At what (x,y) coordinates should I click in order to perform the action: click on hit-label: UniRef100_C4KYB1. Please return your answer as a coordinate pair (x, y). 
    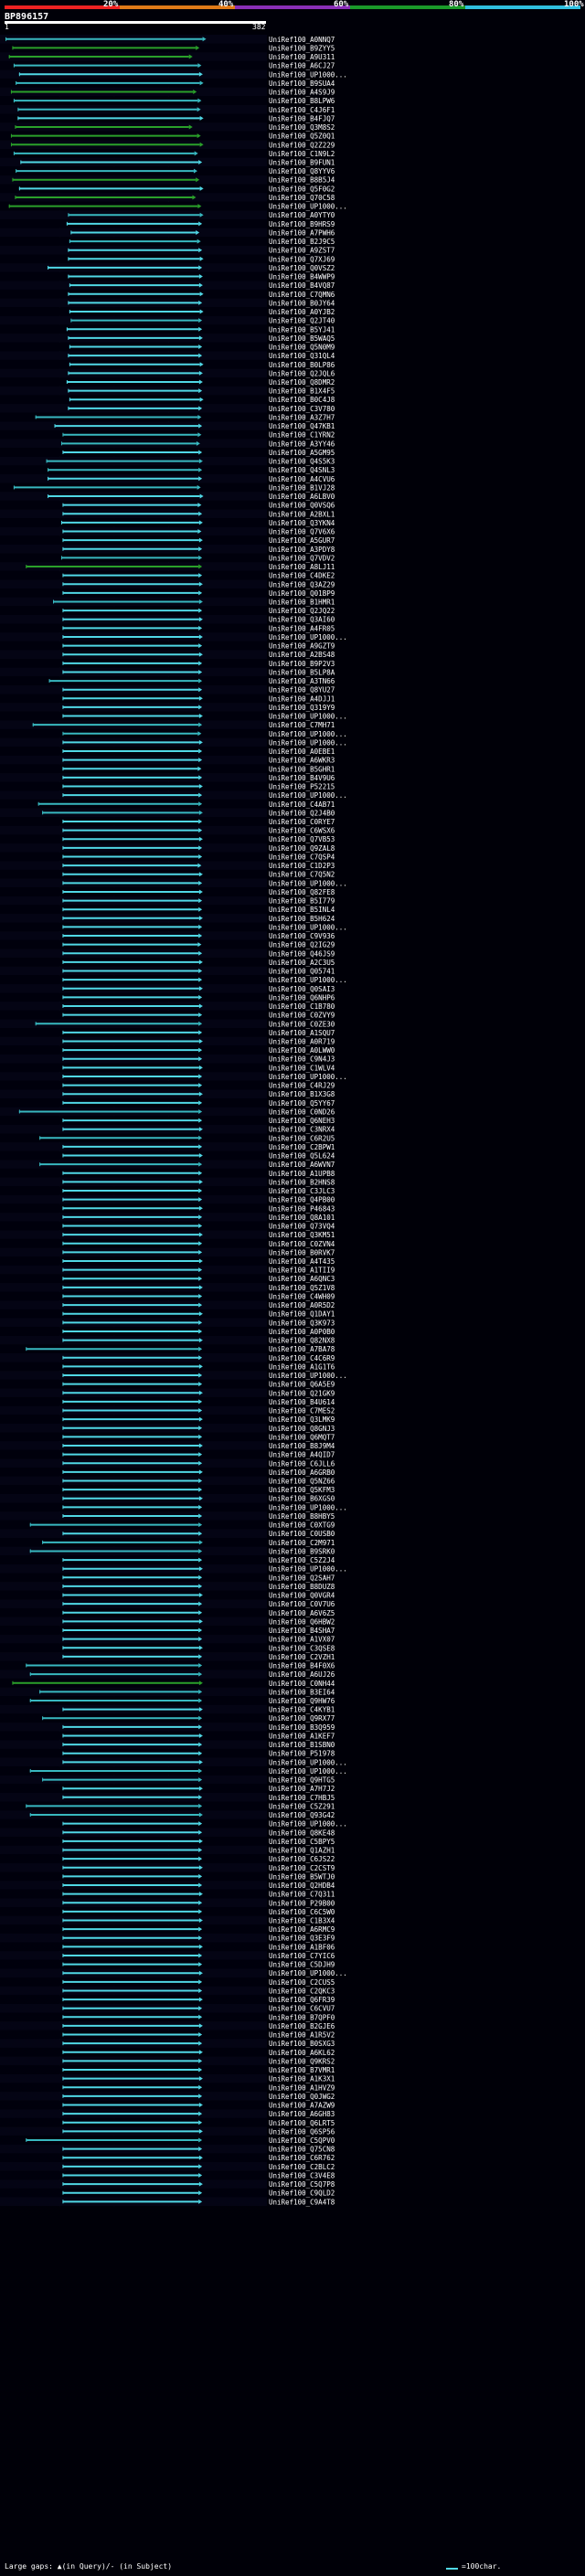
    Looking at the image, I should click on (302, 1710).